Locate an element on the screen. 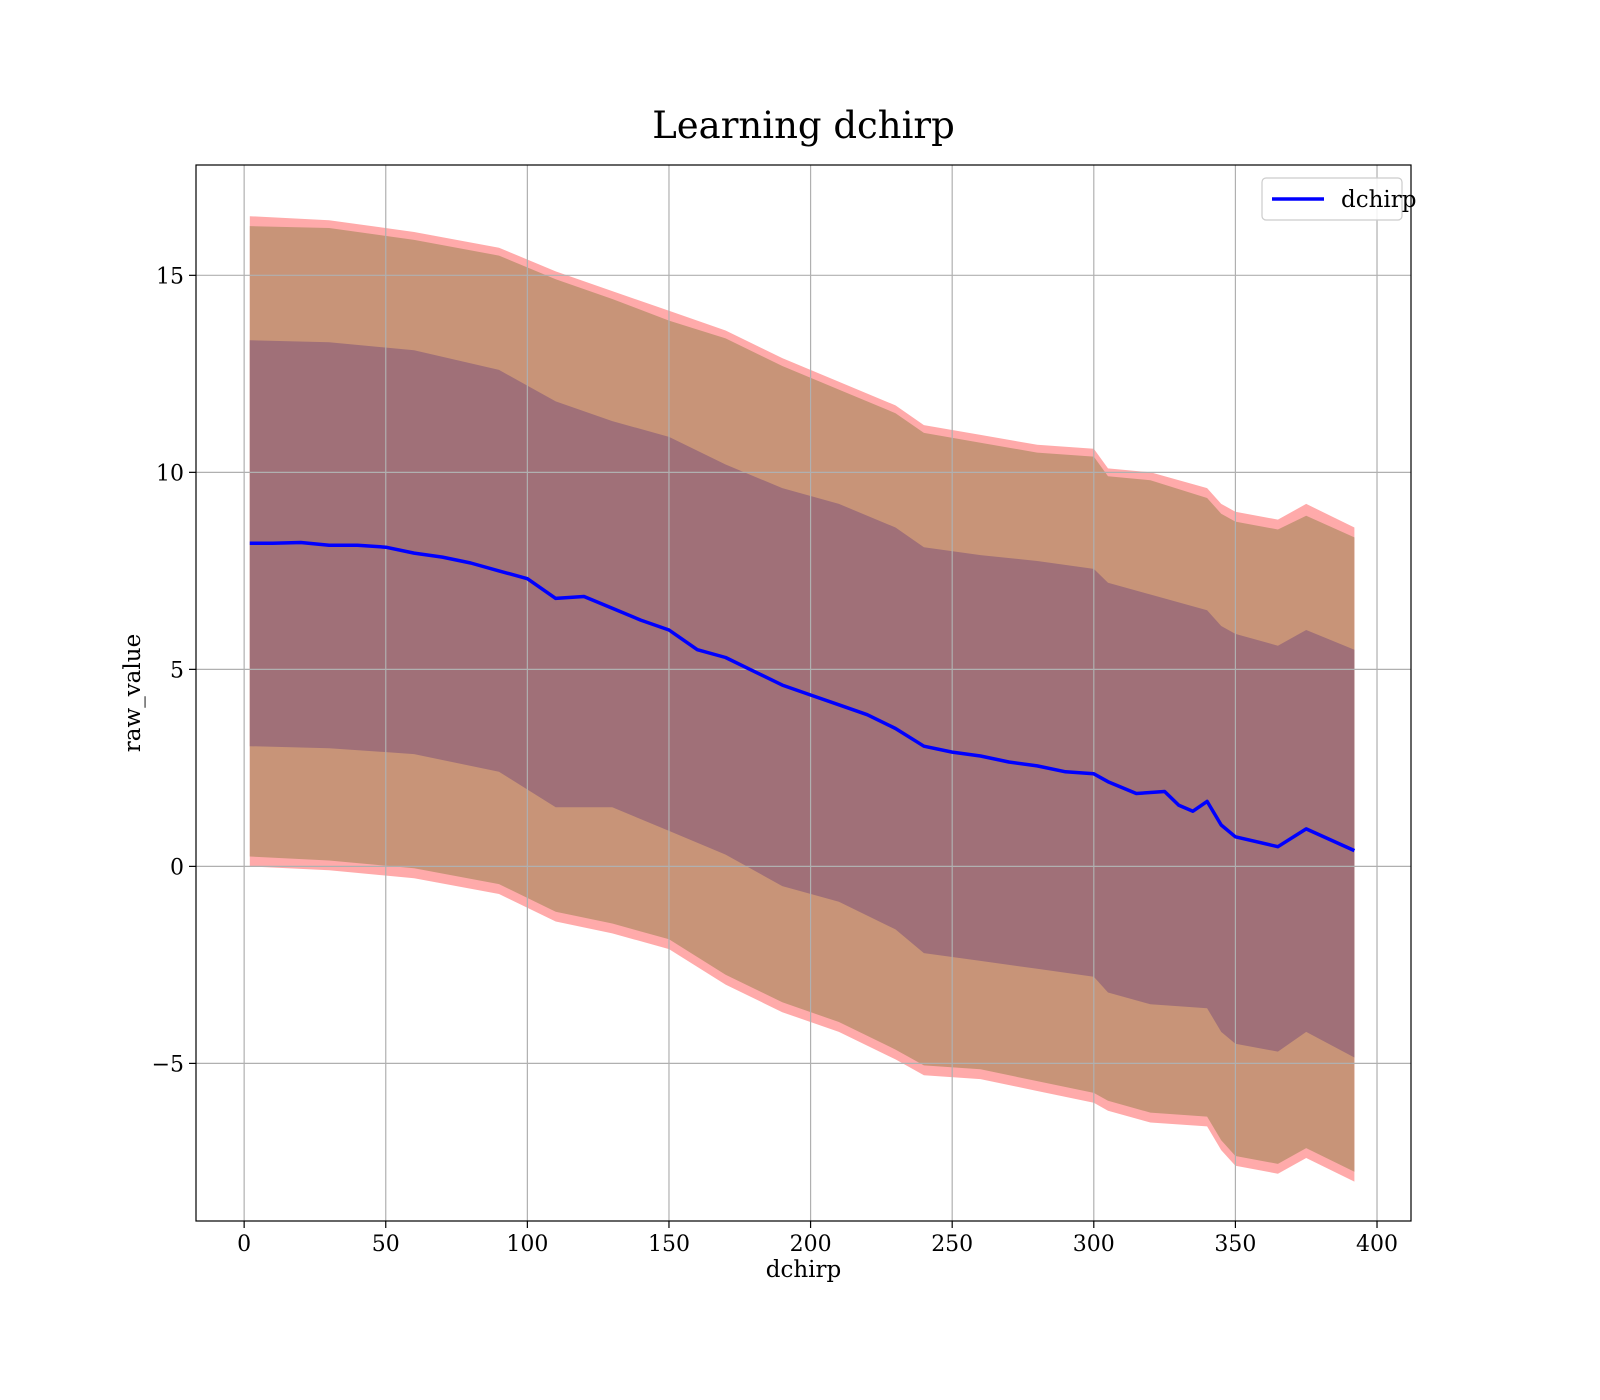 This screenshot has width=1600, height=1400. legend-label-dchirp: dchirp is located at coordinates (1379, 200).